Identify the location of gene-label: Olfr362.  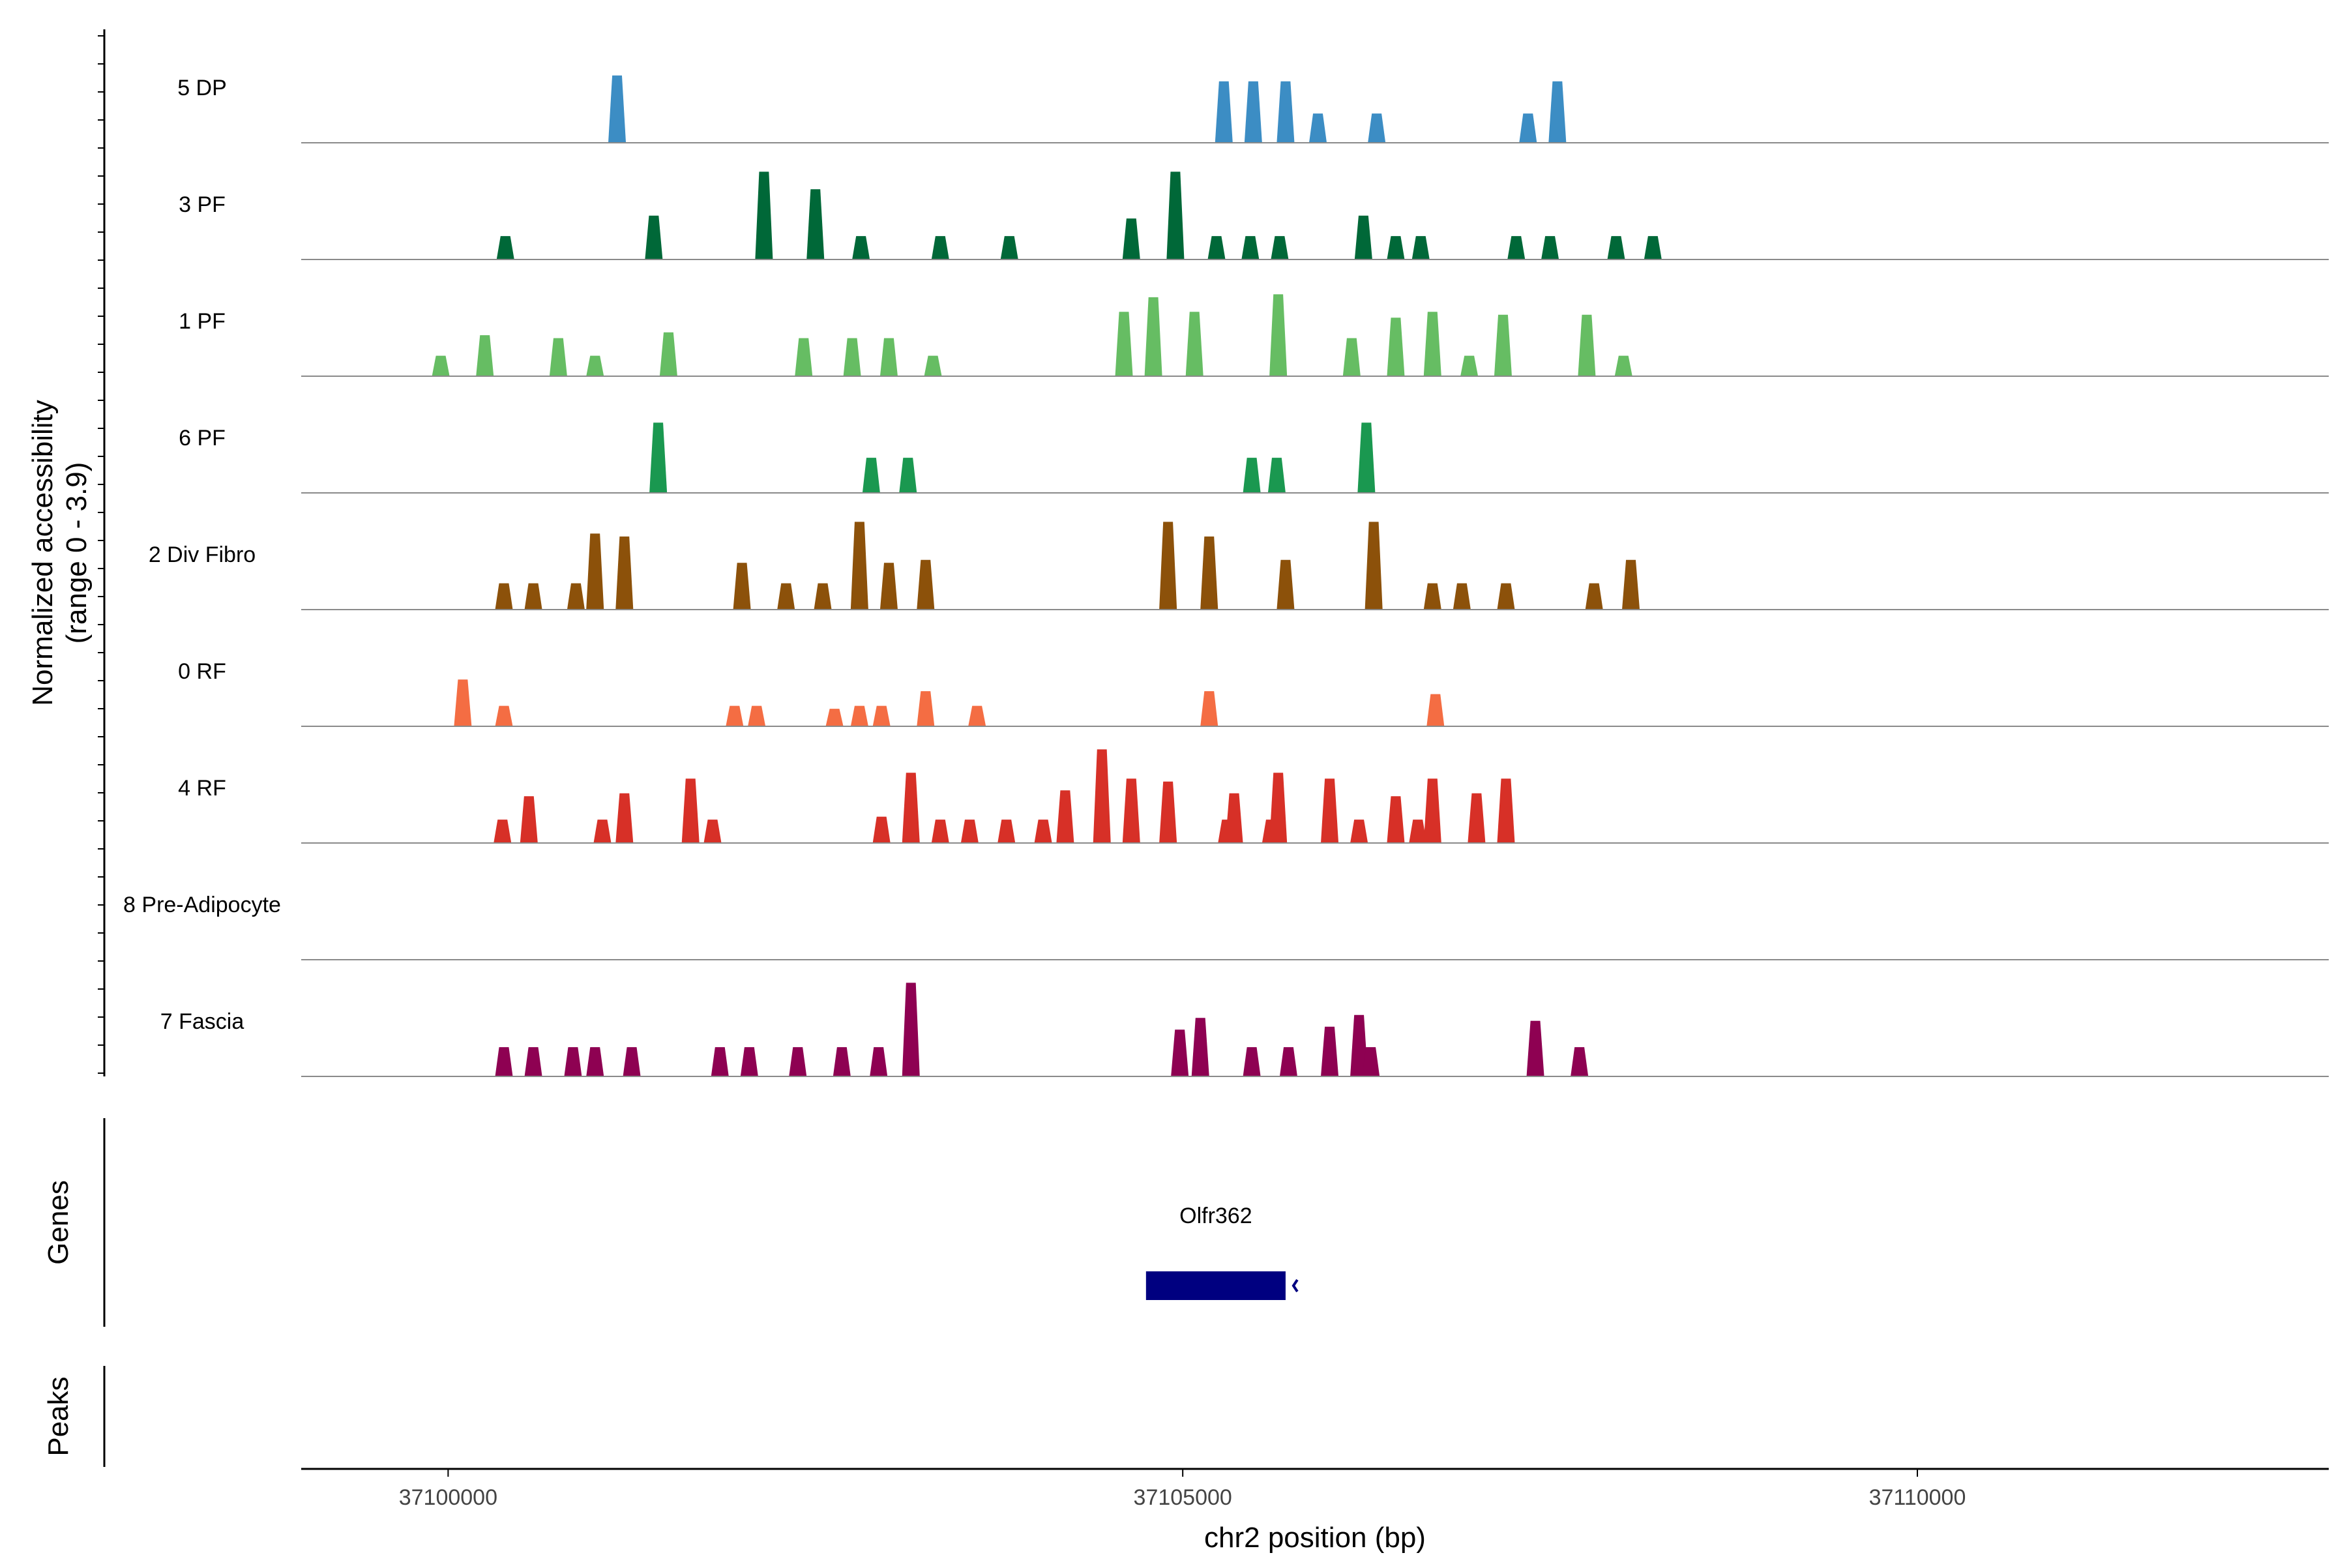
(1215, 1216).